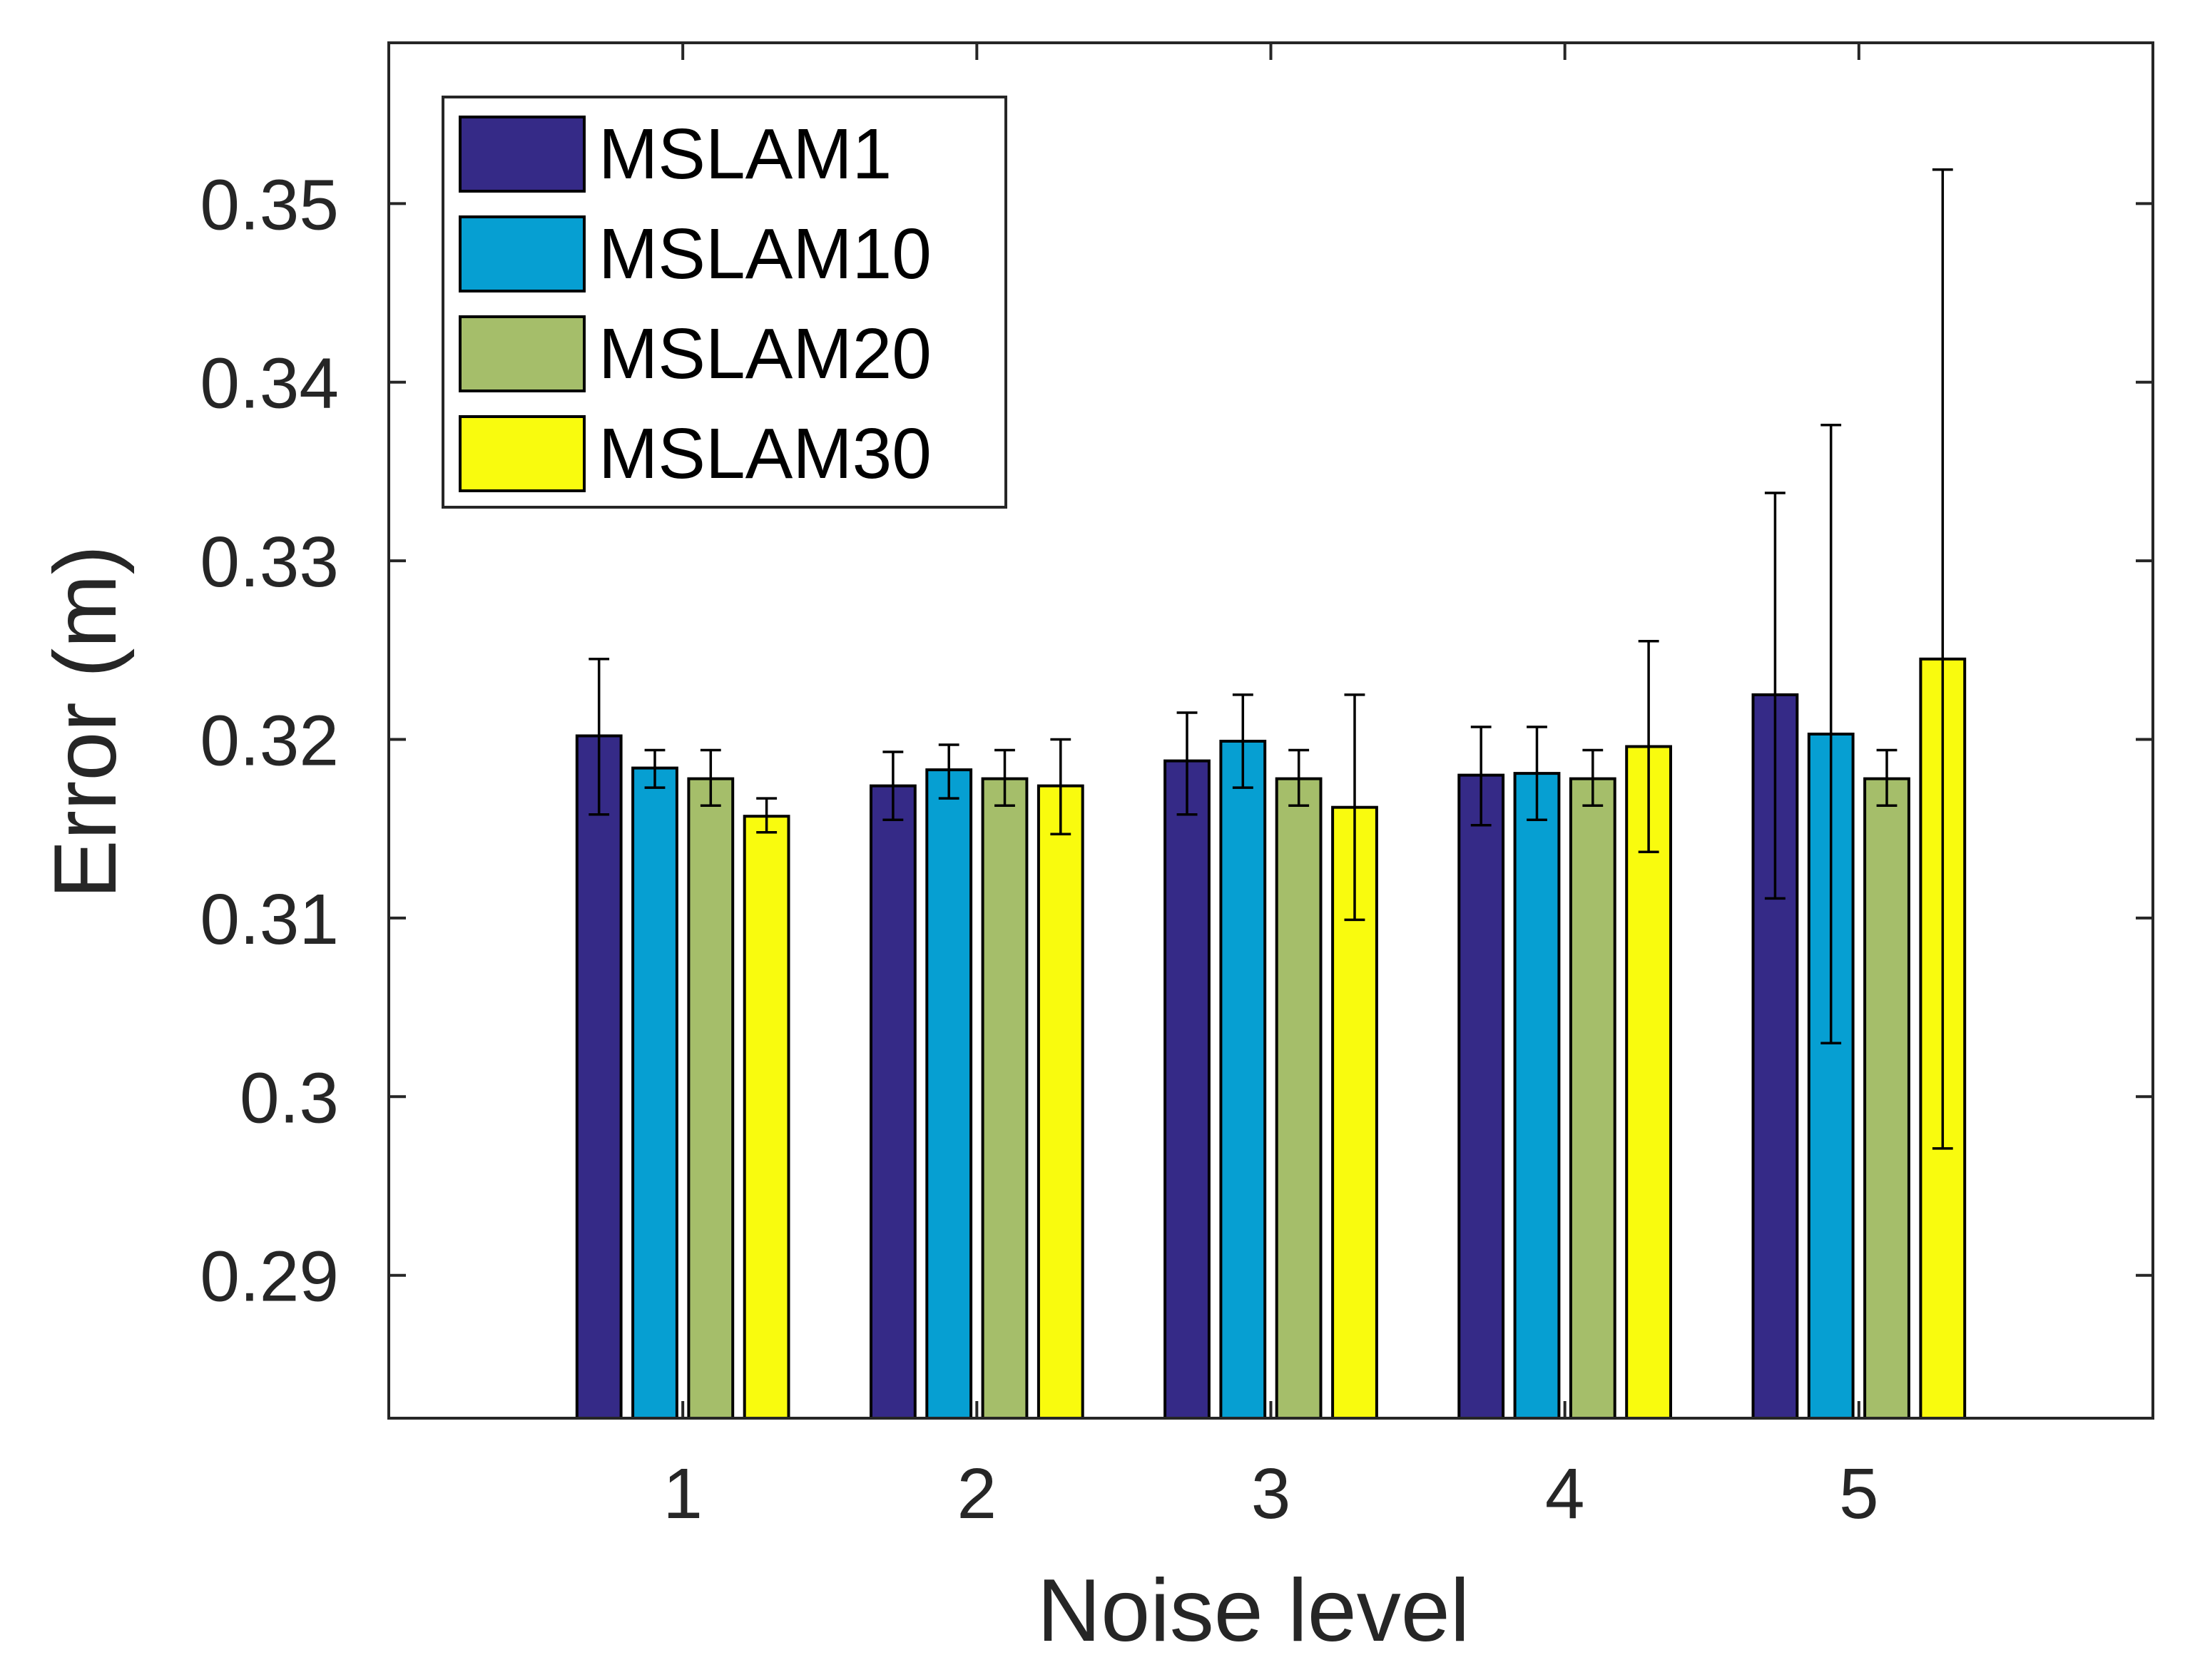  What do you see at coordinates (695, 304) in the screenshot?
I see `legend-items: MSLAM1 MSLAM10 MSLAM20 MSLAM30` at bounding box center [695, 304].